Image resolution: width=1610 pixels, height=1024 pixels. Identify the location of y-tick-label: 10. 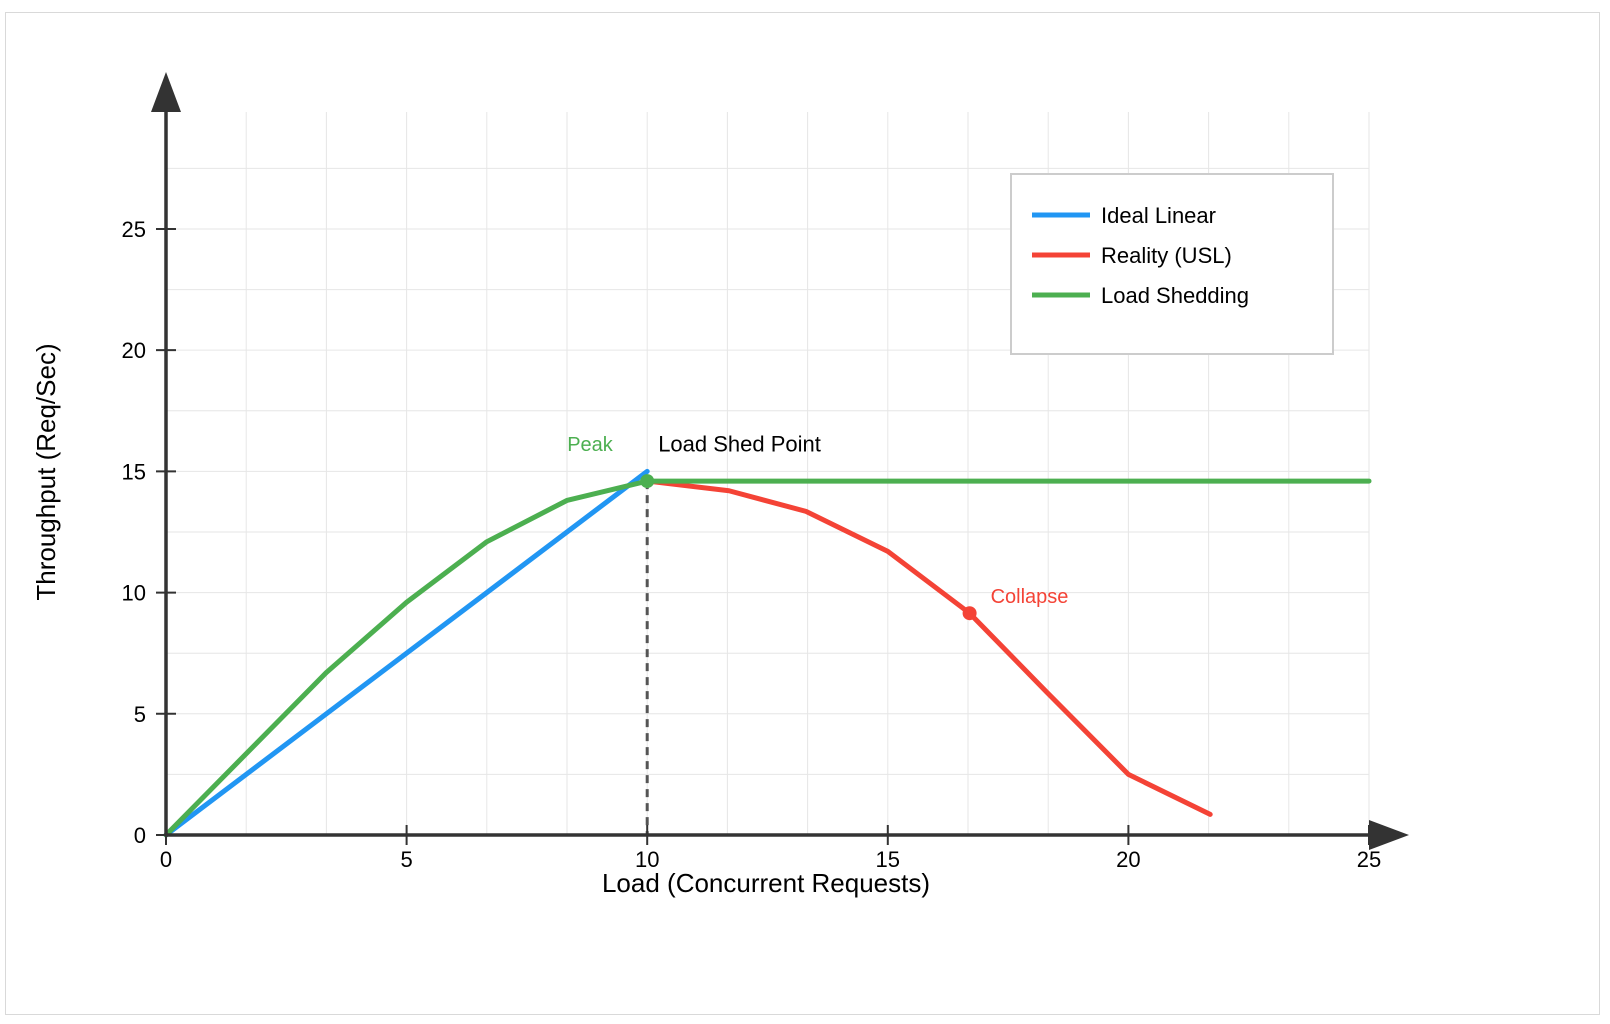
(134, 593).